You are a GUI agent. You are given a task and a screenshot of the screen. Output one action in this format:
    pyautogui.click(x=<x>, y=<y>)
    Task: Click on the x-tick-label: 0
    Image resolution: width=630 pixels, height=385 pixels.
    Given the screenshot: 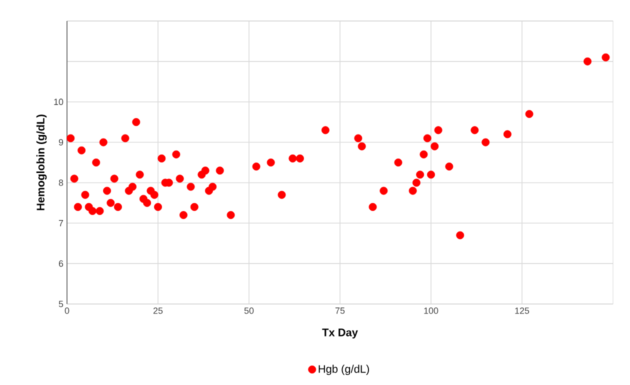 What is the action you would take?
    pyautogui.click(x=67, y=311)
    